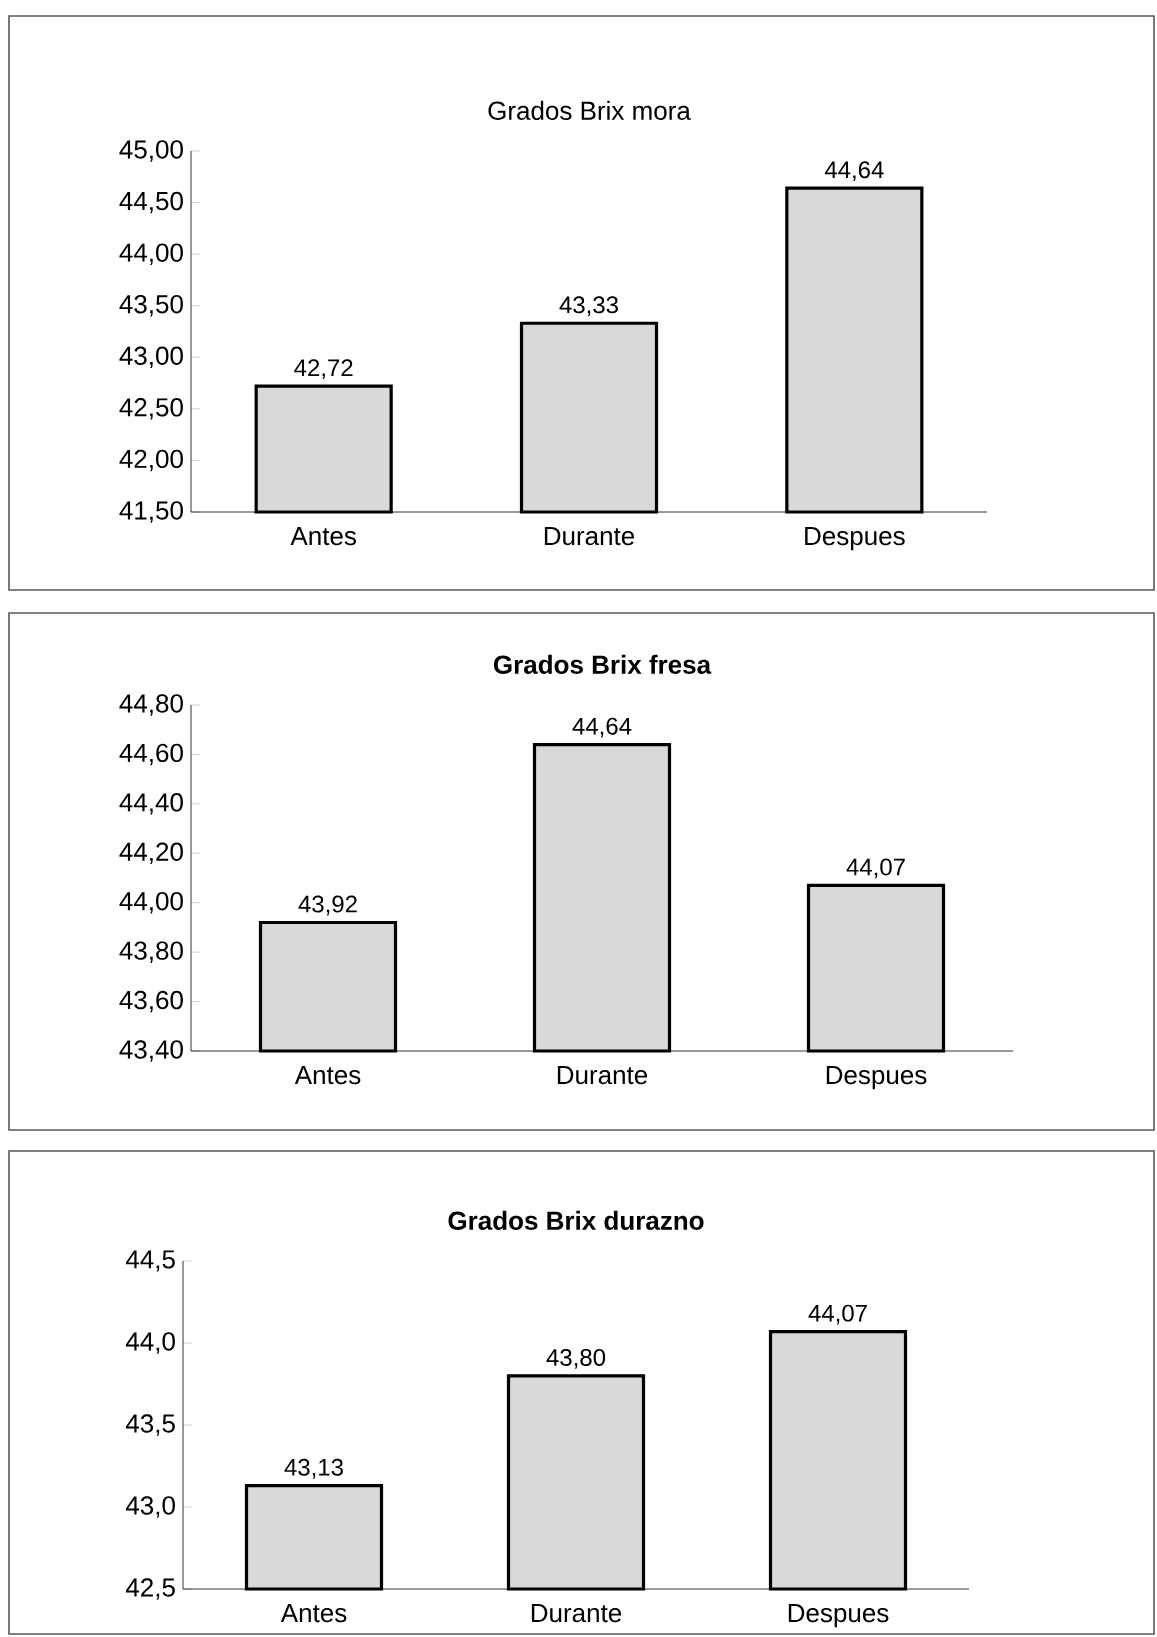 This screenshot has height=1637, width=1157. I want to click on data-label: 43,80, so click(576, 1358).